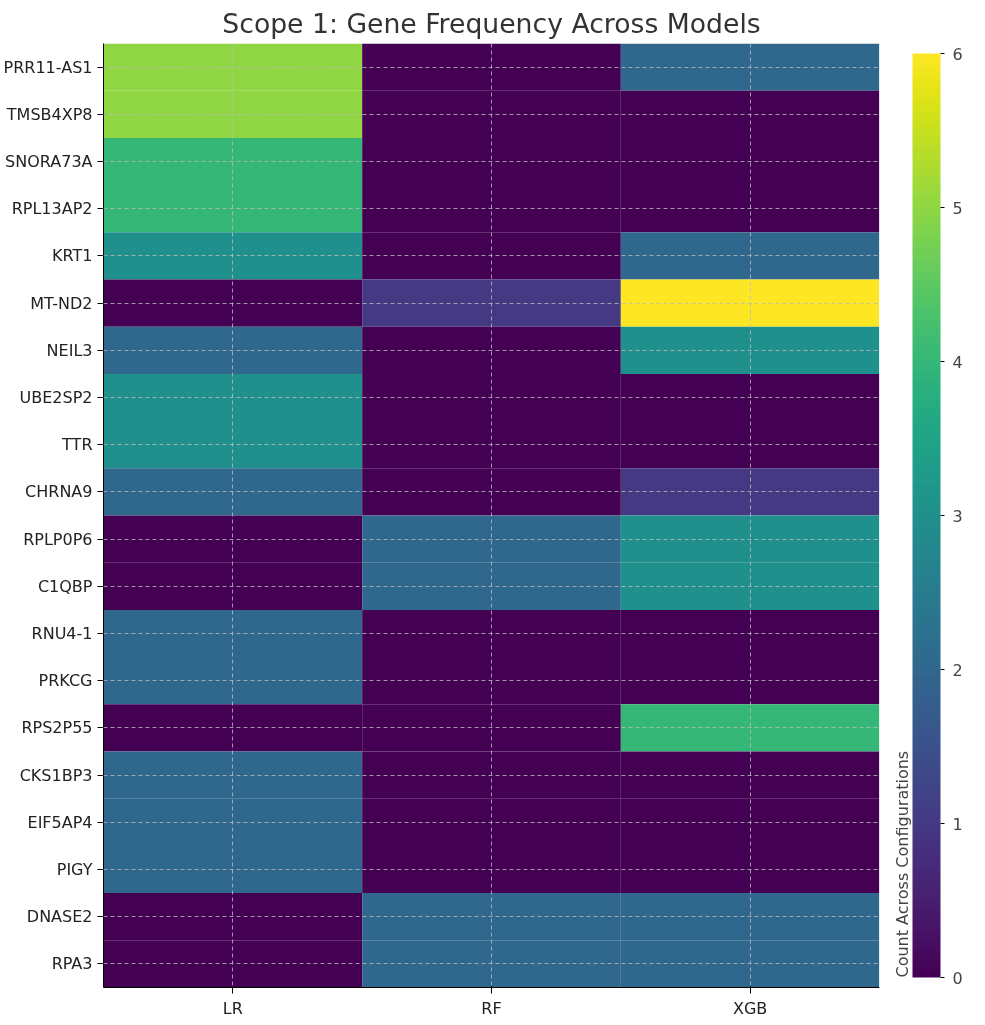  What do you see at coordinates (65, 681) in the screenshot?
I see `y-tick-label: PRKCG` at bounding box center [65, 681].